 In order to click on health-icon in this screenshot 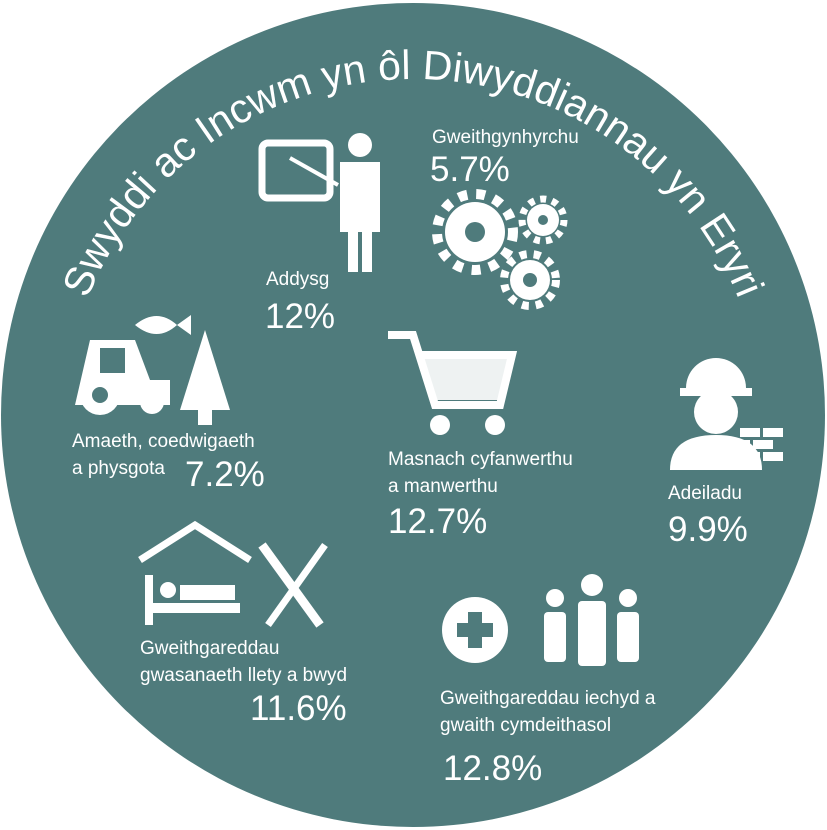, I will do `click(540, 620)`.